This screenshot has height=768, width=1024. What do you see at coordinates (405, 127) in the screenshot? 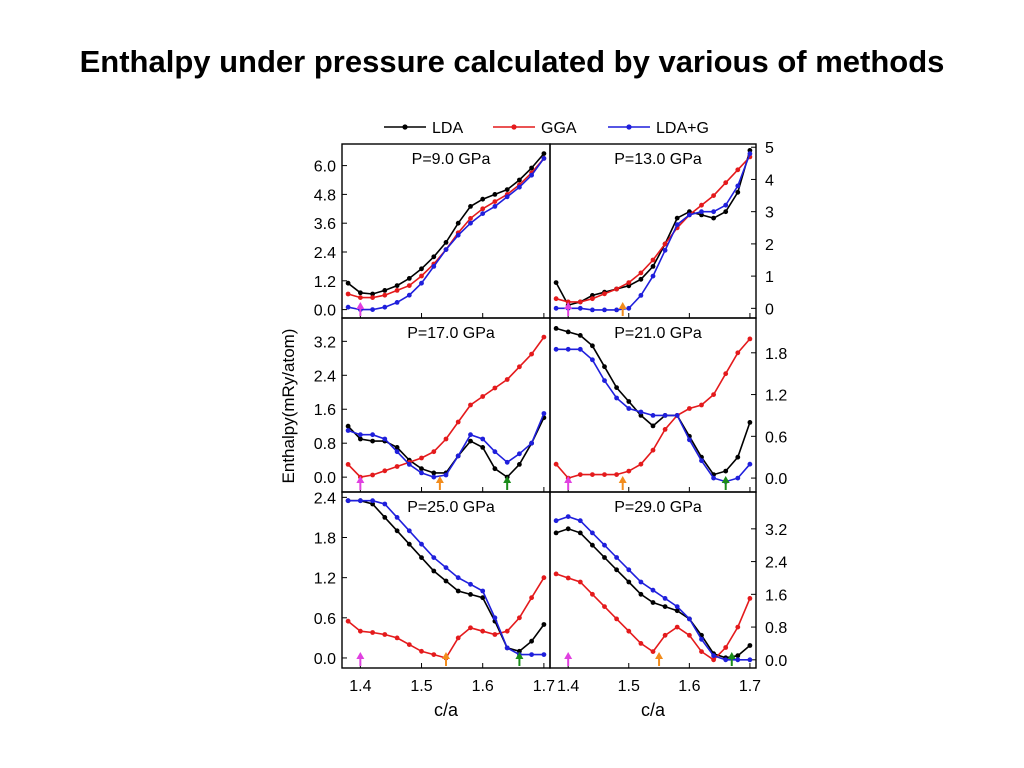
I see `legend-marker-lda` at bounding box center [405, 127].